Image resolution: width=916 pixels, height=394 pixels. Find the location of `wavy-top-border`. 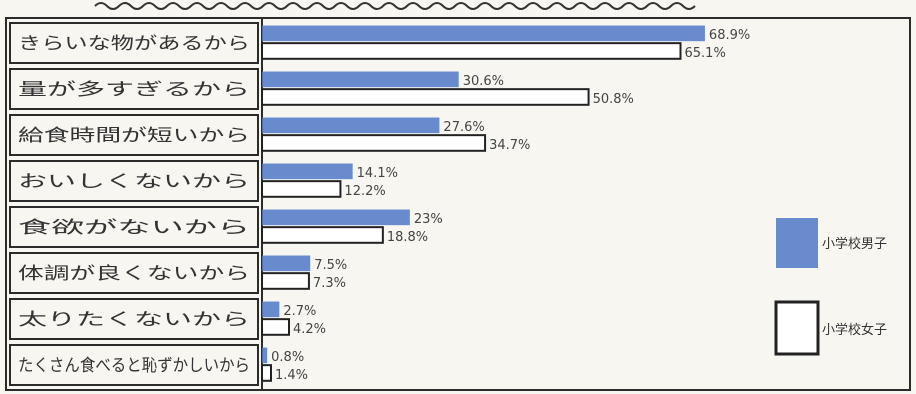

wavy-top-border is located at coordinates (395, 6).